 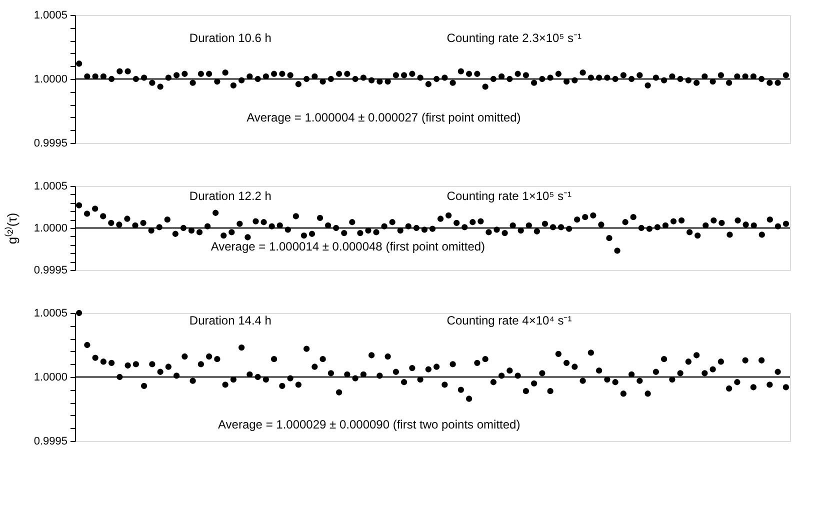 What do you see at coordinates (509, 321) in the screenshot?
I see `annotation: Counting rate 4×10⁴ s⁻¹` at bounding box center [509, 321].